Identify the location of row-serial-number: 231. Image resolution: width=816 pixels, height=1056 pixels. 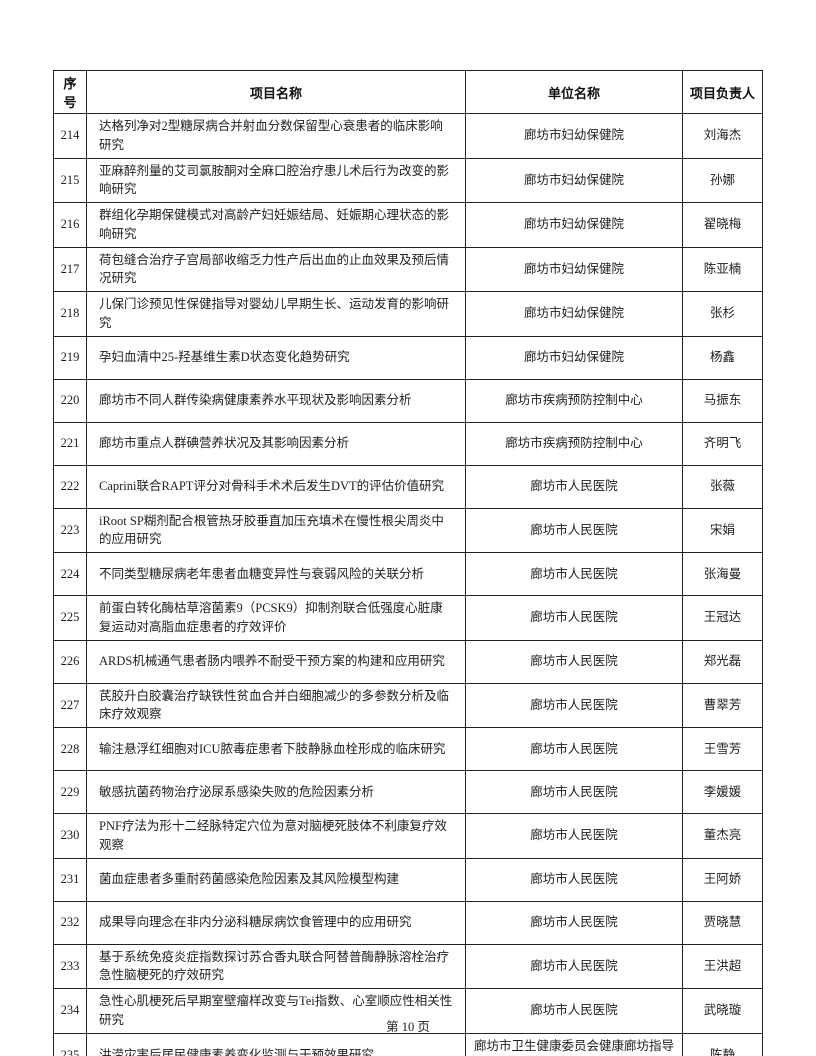
(70, 879).